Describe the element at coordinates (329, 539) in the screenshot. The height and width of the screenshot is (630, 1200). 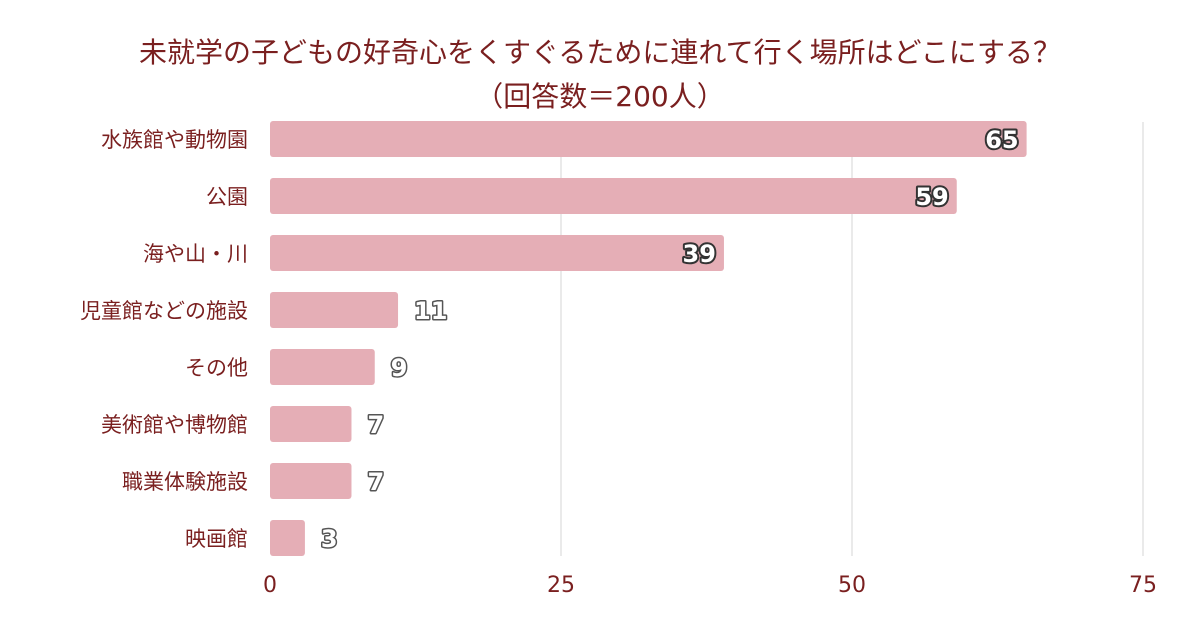
I see `value-label: 3` at that location.